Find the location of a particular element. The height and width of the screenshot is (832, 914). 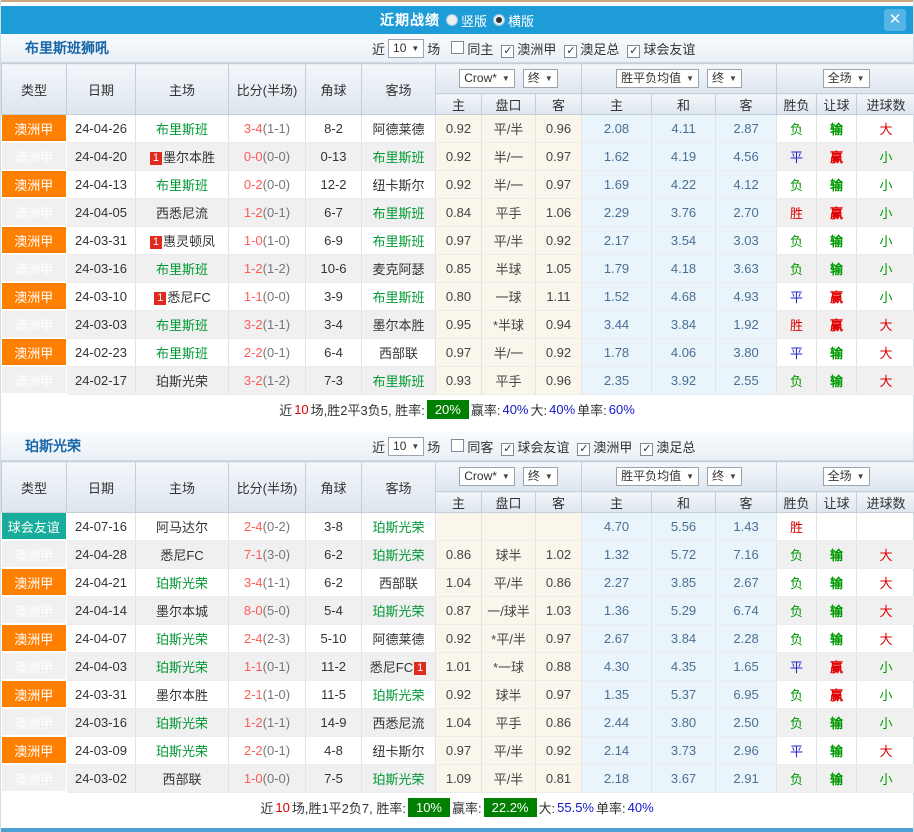

select-value: 胜平负均值 is located at coordinates (651, 78).